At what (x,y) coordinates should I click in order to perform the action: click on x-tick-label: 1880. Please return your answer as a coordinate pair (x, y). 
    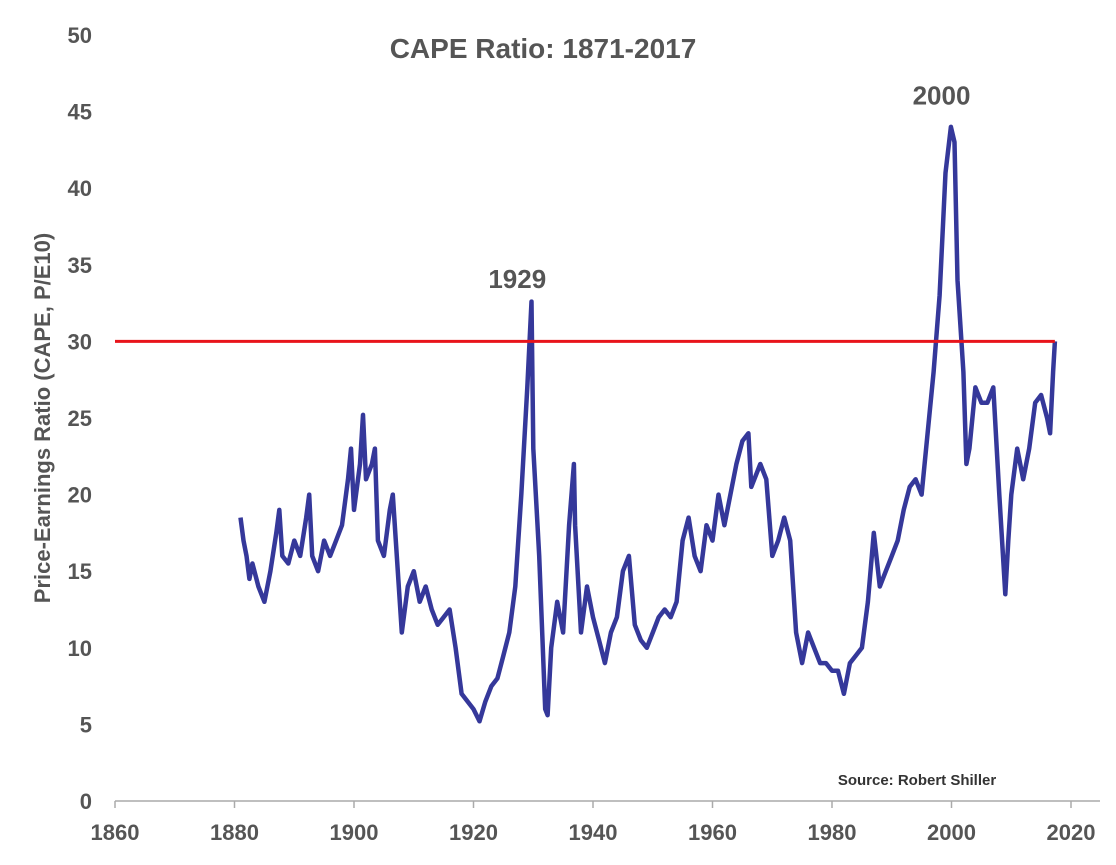
    Looking at the image, I should click on (234, 832).